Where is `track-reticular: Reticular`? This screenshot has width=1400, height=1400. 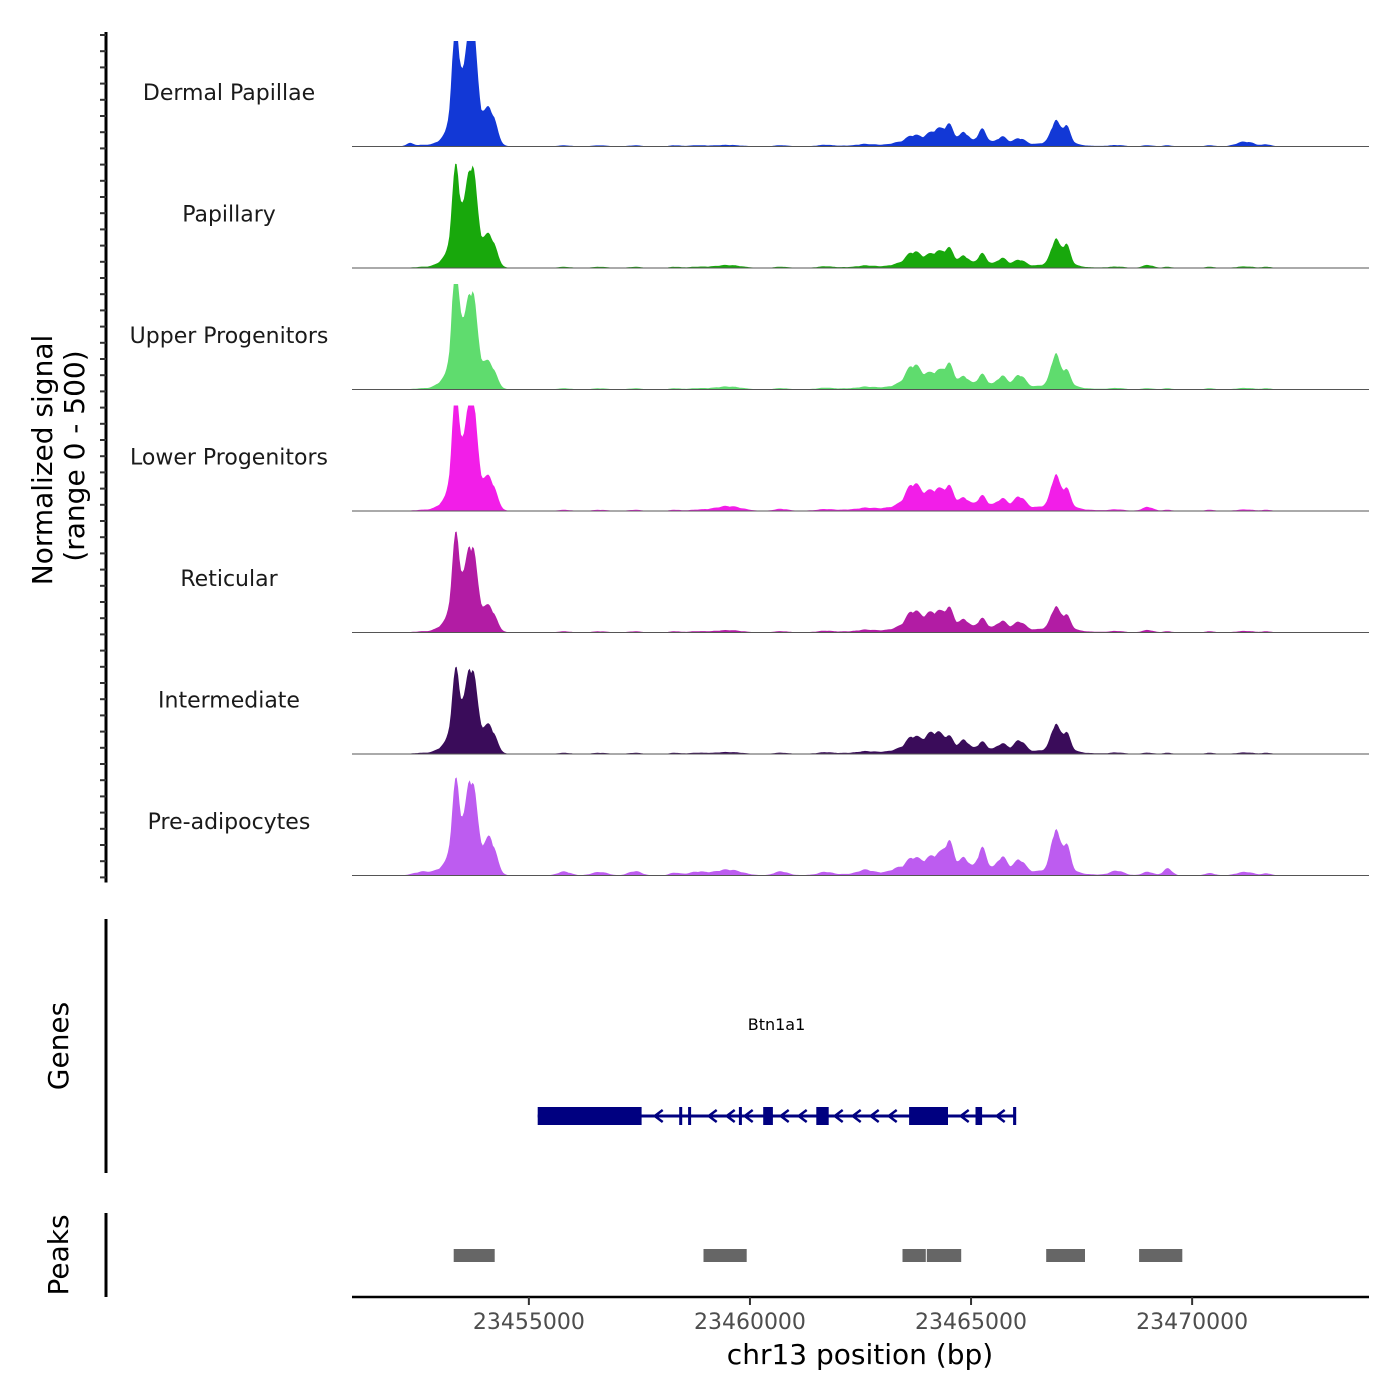 track-reticular: Reticular is located at coordinates (774, 582).